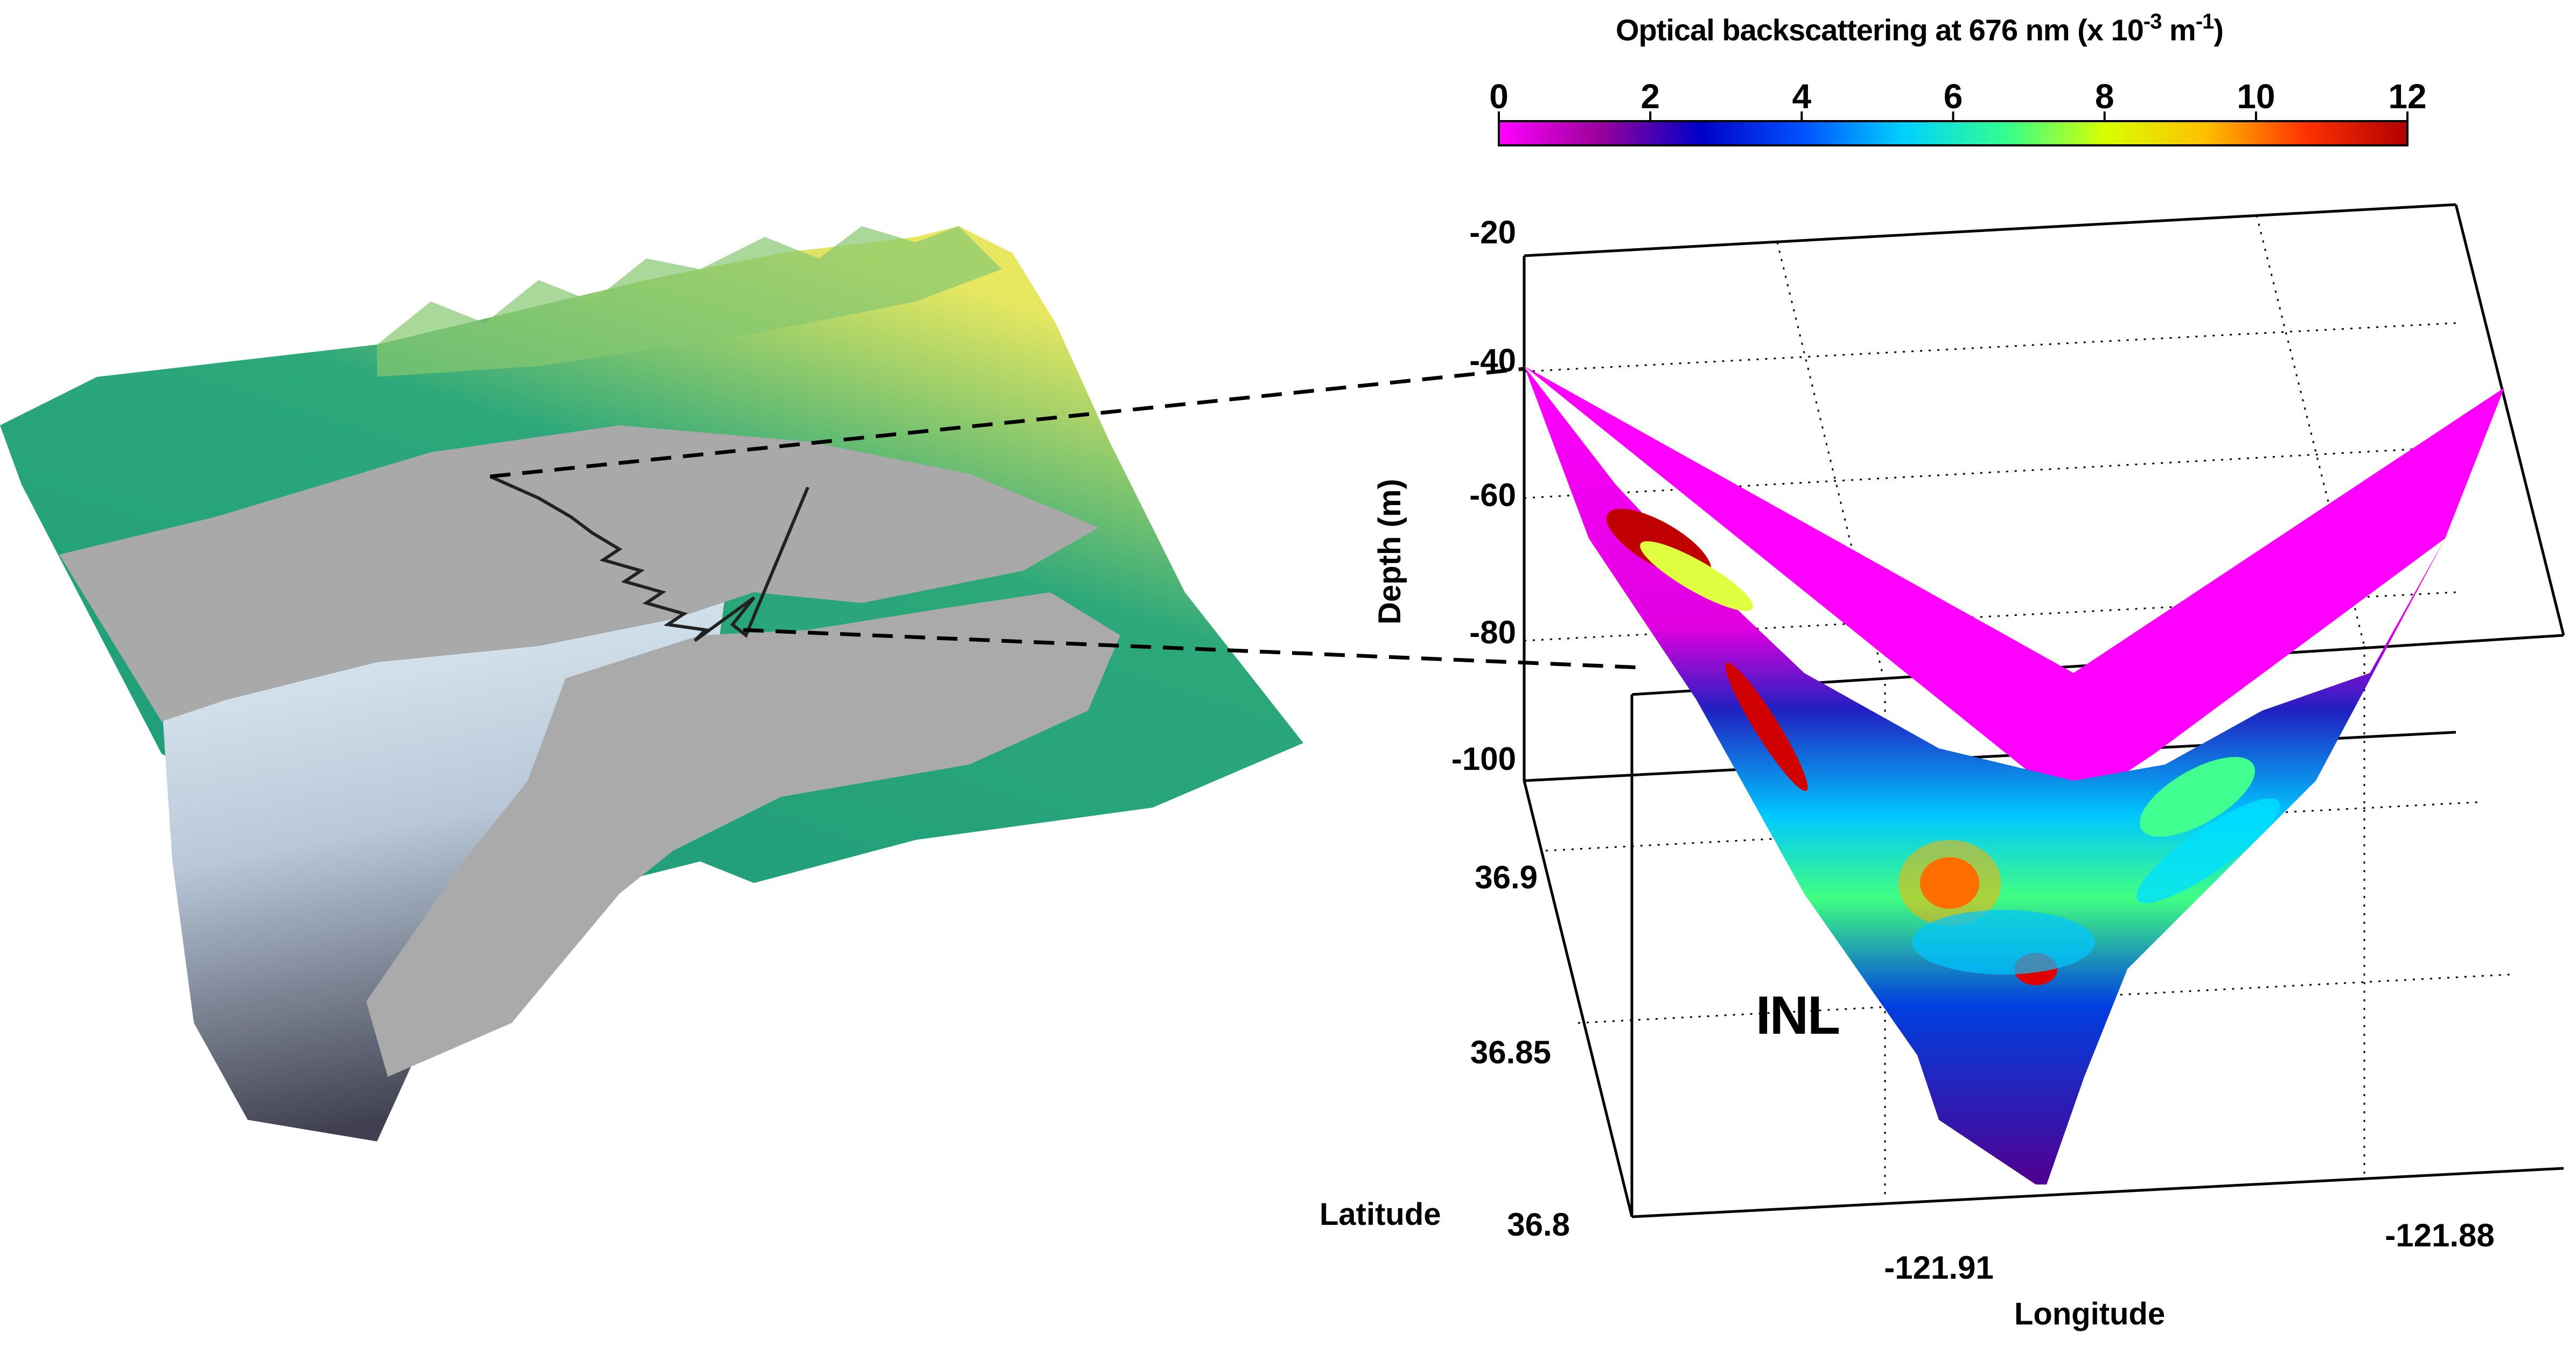 The height and width of the screenshot is (1346, 2576). Describe the element at coordinates (1802, 96) in the screenshot. I see `colorbar-tick-label: 4` at that location.